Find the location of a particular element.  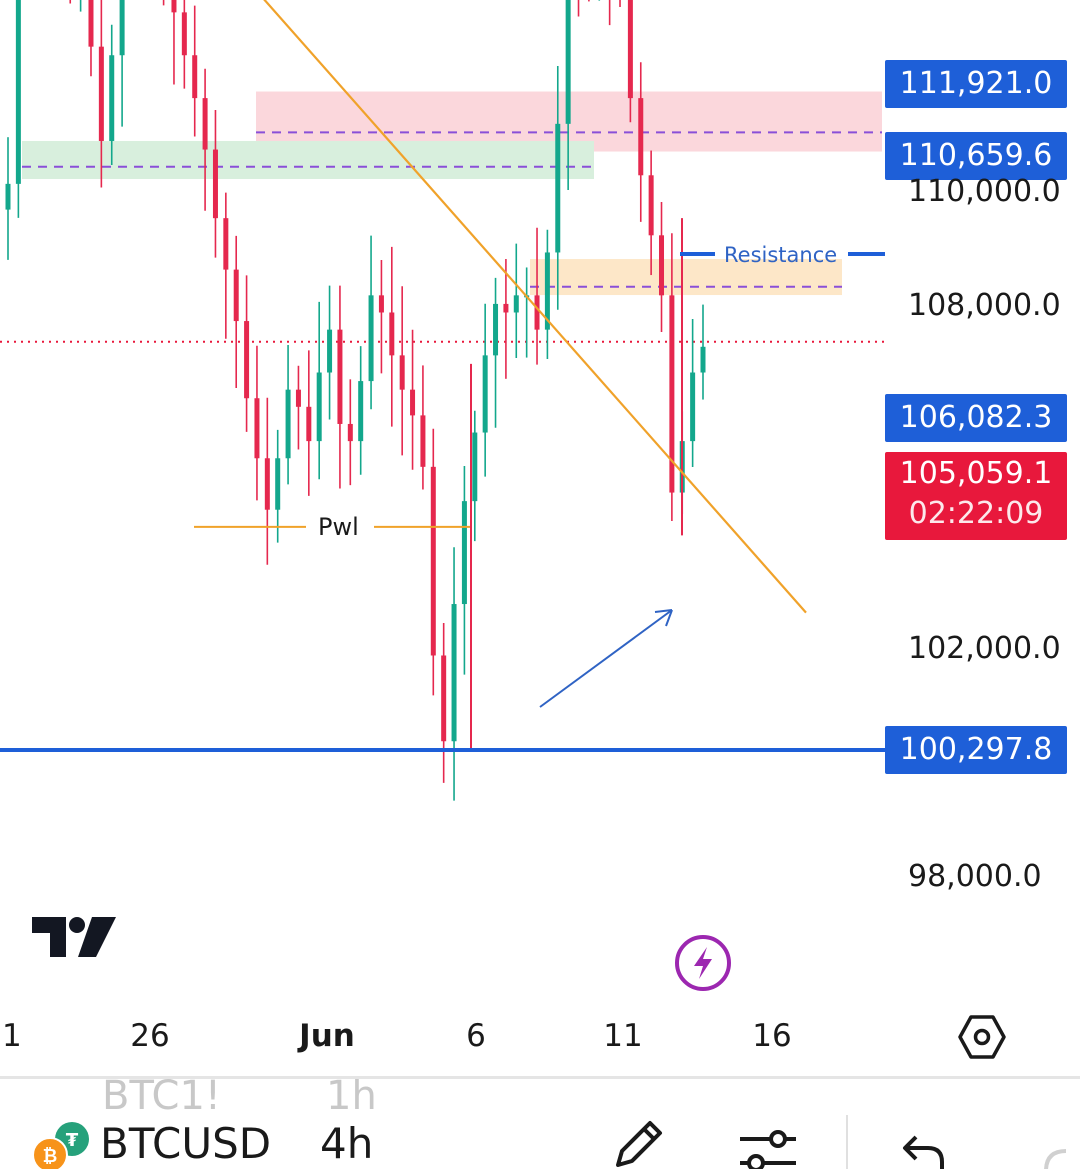

resistance-price-tag: 106,082.3 is located at coordinates (976, 418).